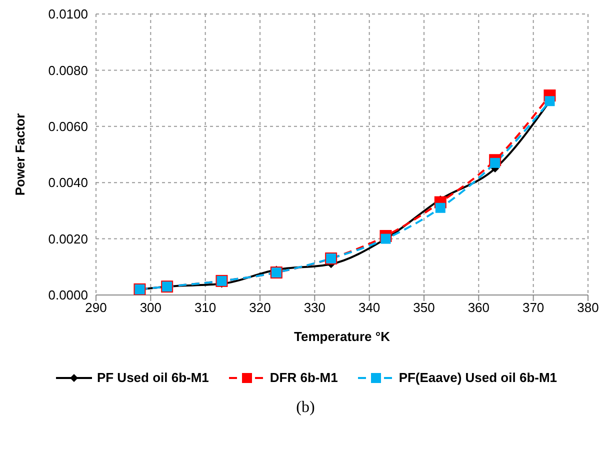 The width and height of the screenshot is (611, 457). I want to click on y-axis-title: Power Factor, so click(20, 154).